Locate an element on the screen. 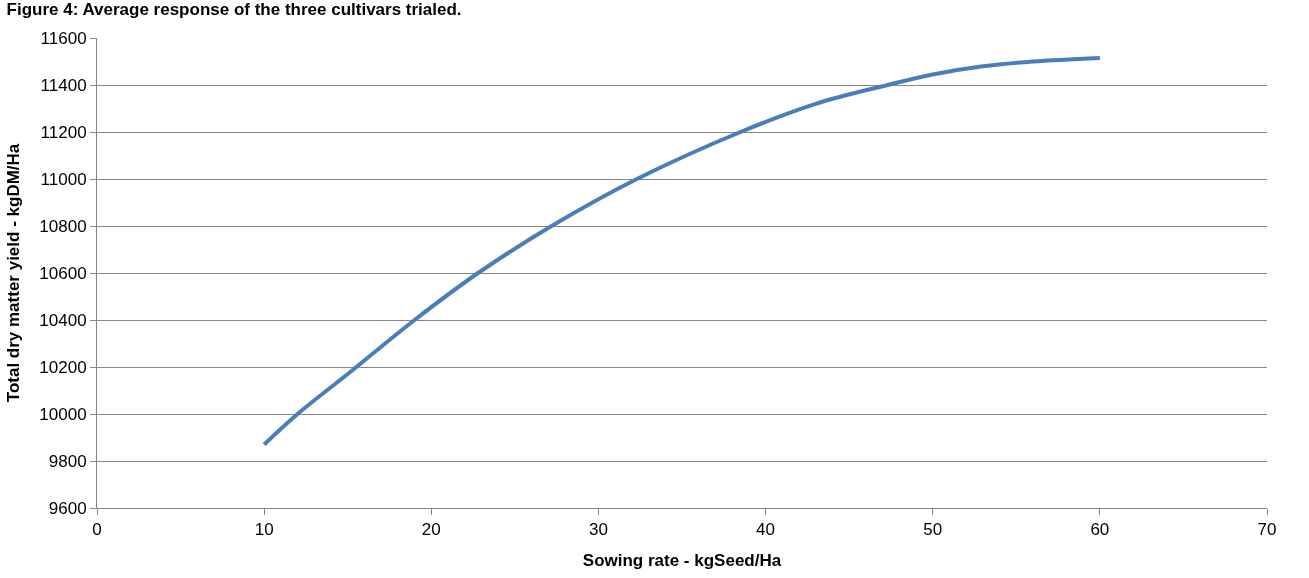 This screenshot has width=1309, height=578. x-tick-label: 60 is located at coordinates (1100, 530).